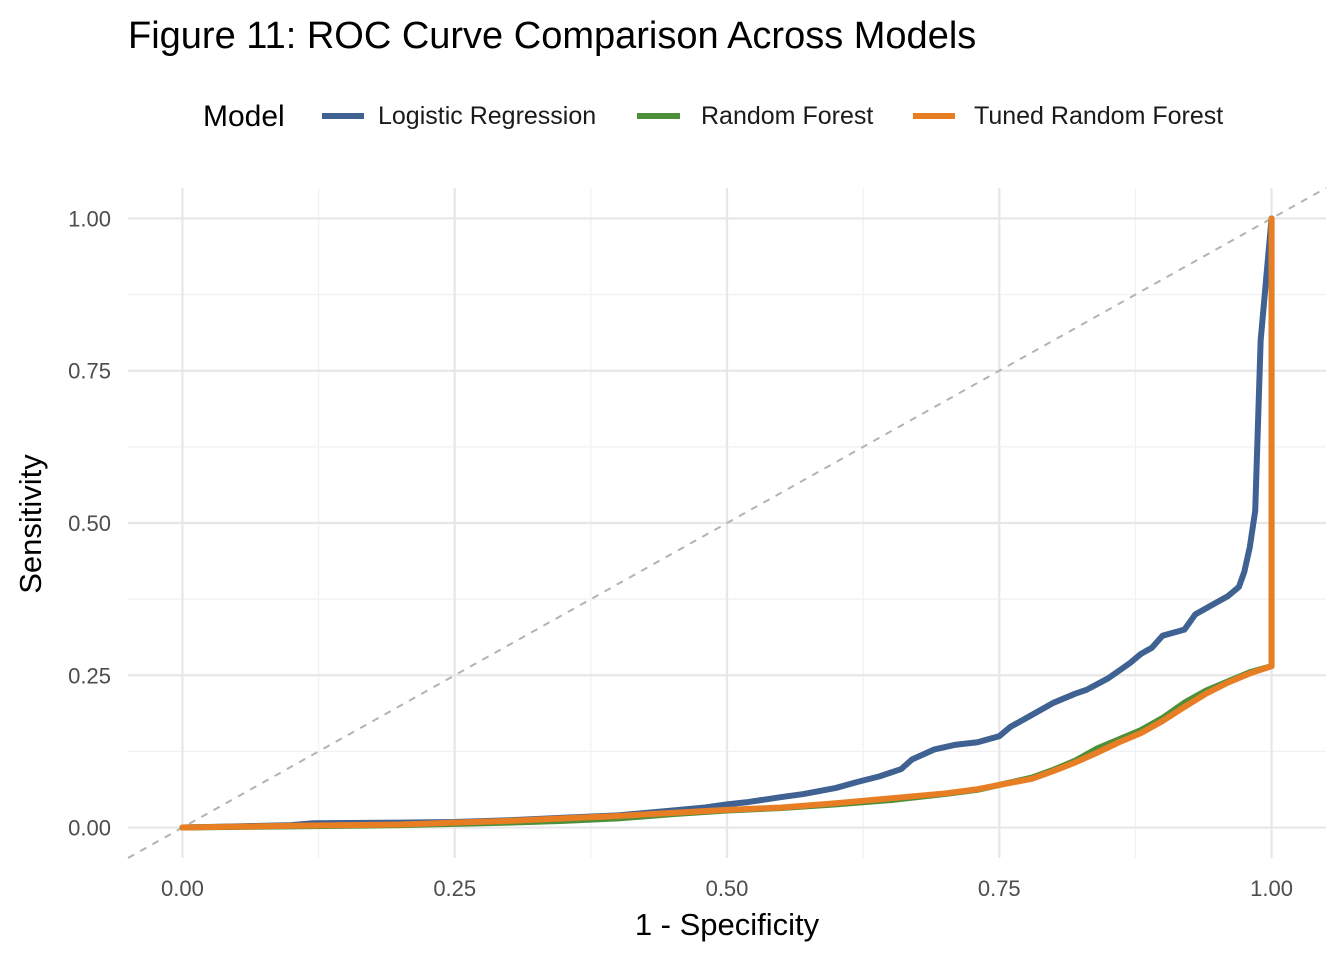  Describe the element at coordinates (1271, 888) in the screenshot. I see `x-tick-label: 1.00` at that location.